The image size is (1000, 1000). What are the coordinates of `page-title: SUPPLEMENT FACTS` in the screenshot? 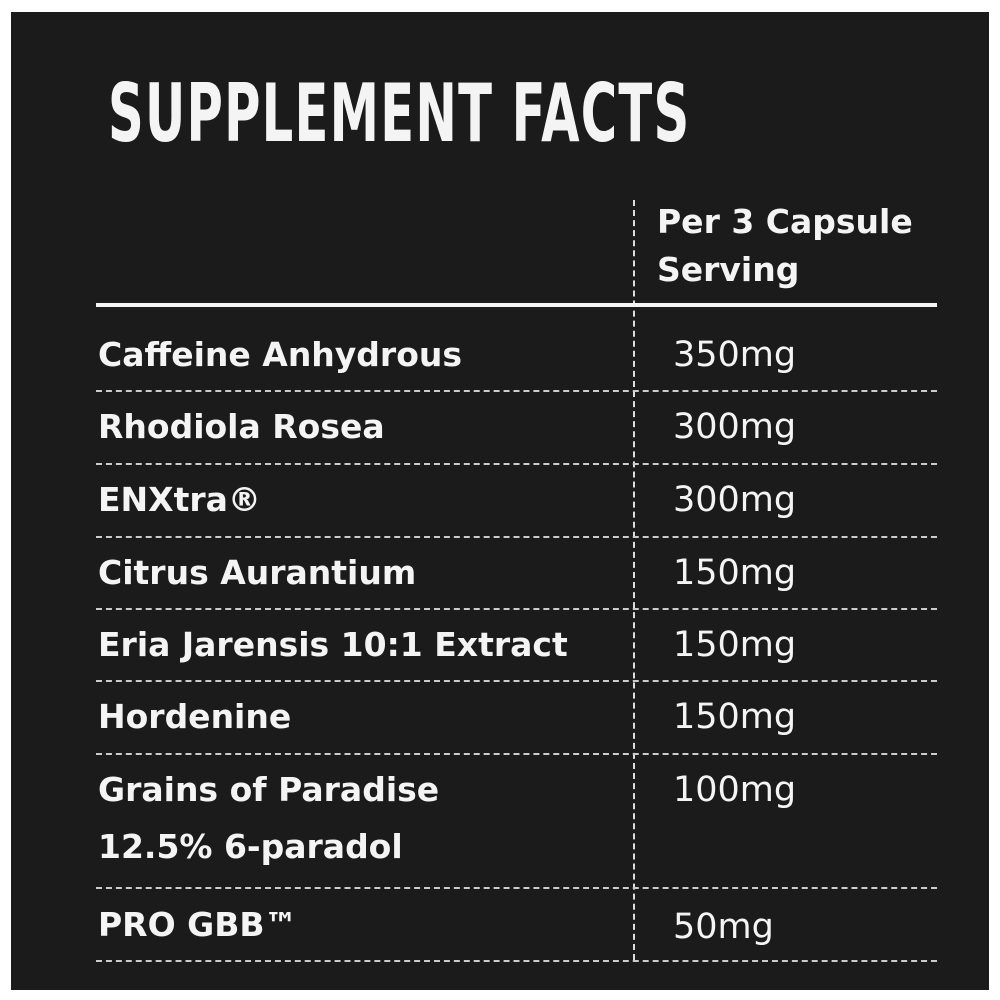 It's located at (399, 113).